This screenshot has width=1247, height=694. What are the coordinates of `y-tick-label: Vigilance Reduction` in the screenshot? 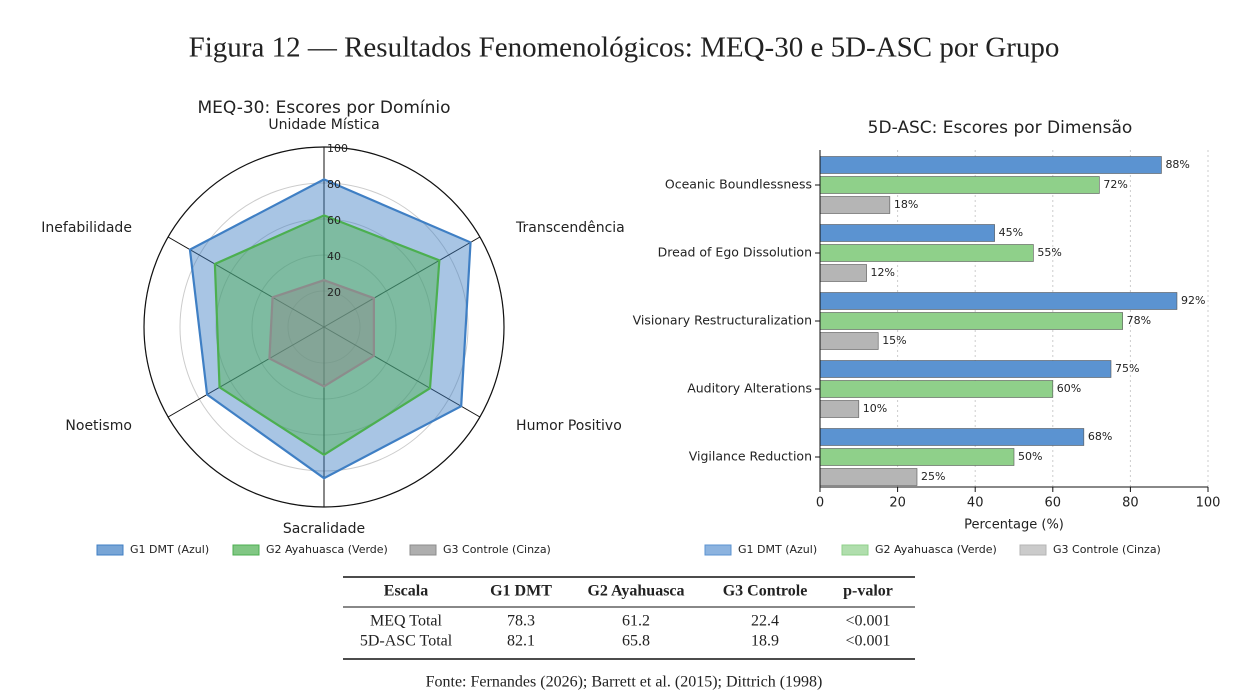 It's located at (750, 456).